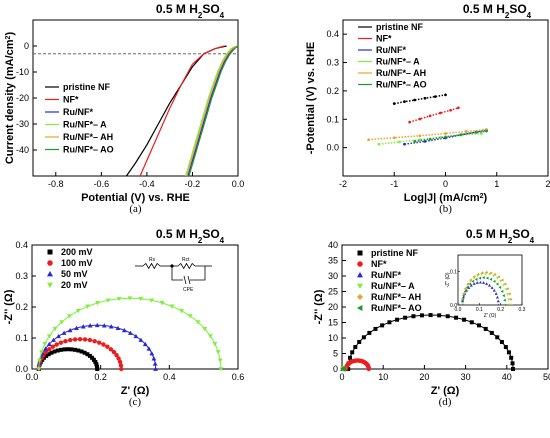 Image resolution: width=550 pixels, height=438 pixels. Describe the element at coordinates (88, 150) in the screenshot. I see `legend-label: Ru/NF*– AO` at that location.